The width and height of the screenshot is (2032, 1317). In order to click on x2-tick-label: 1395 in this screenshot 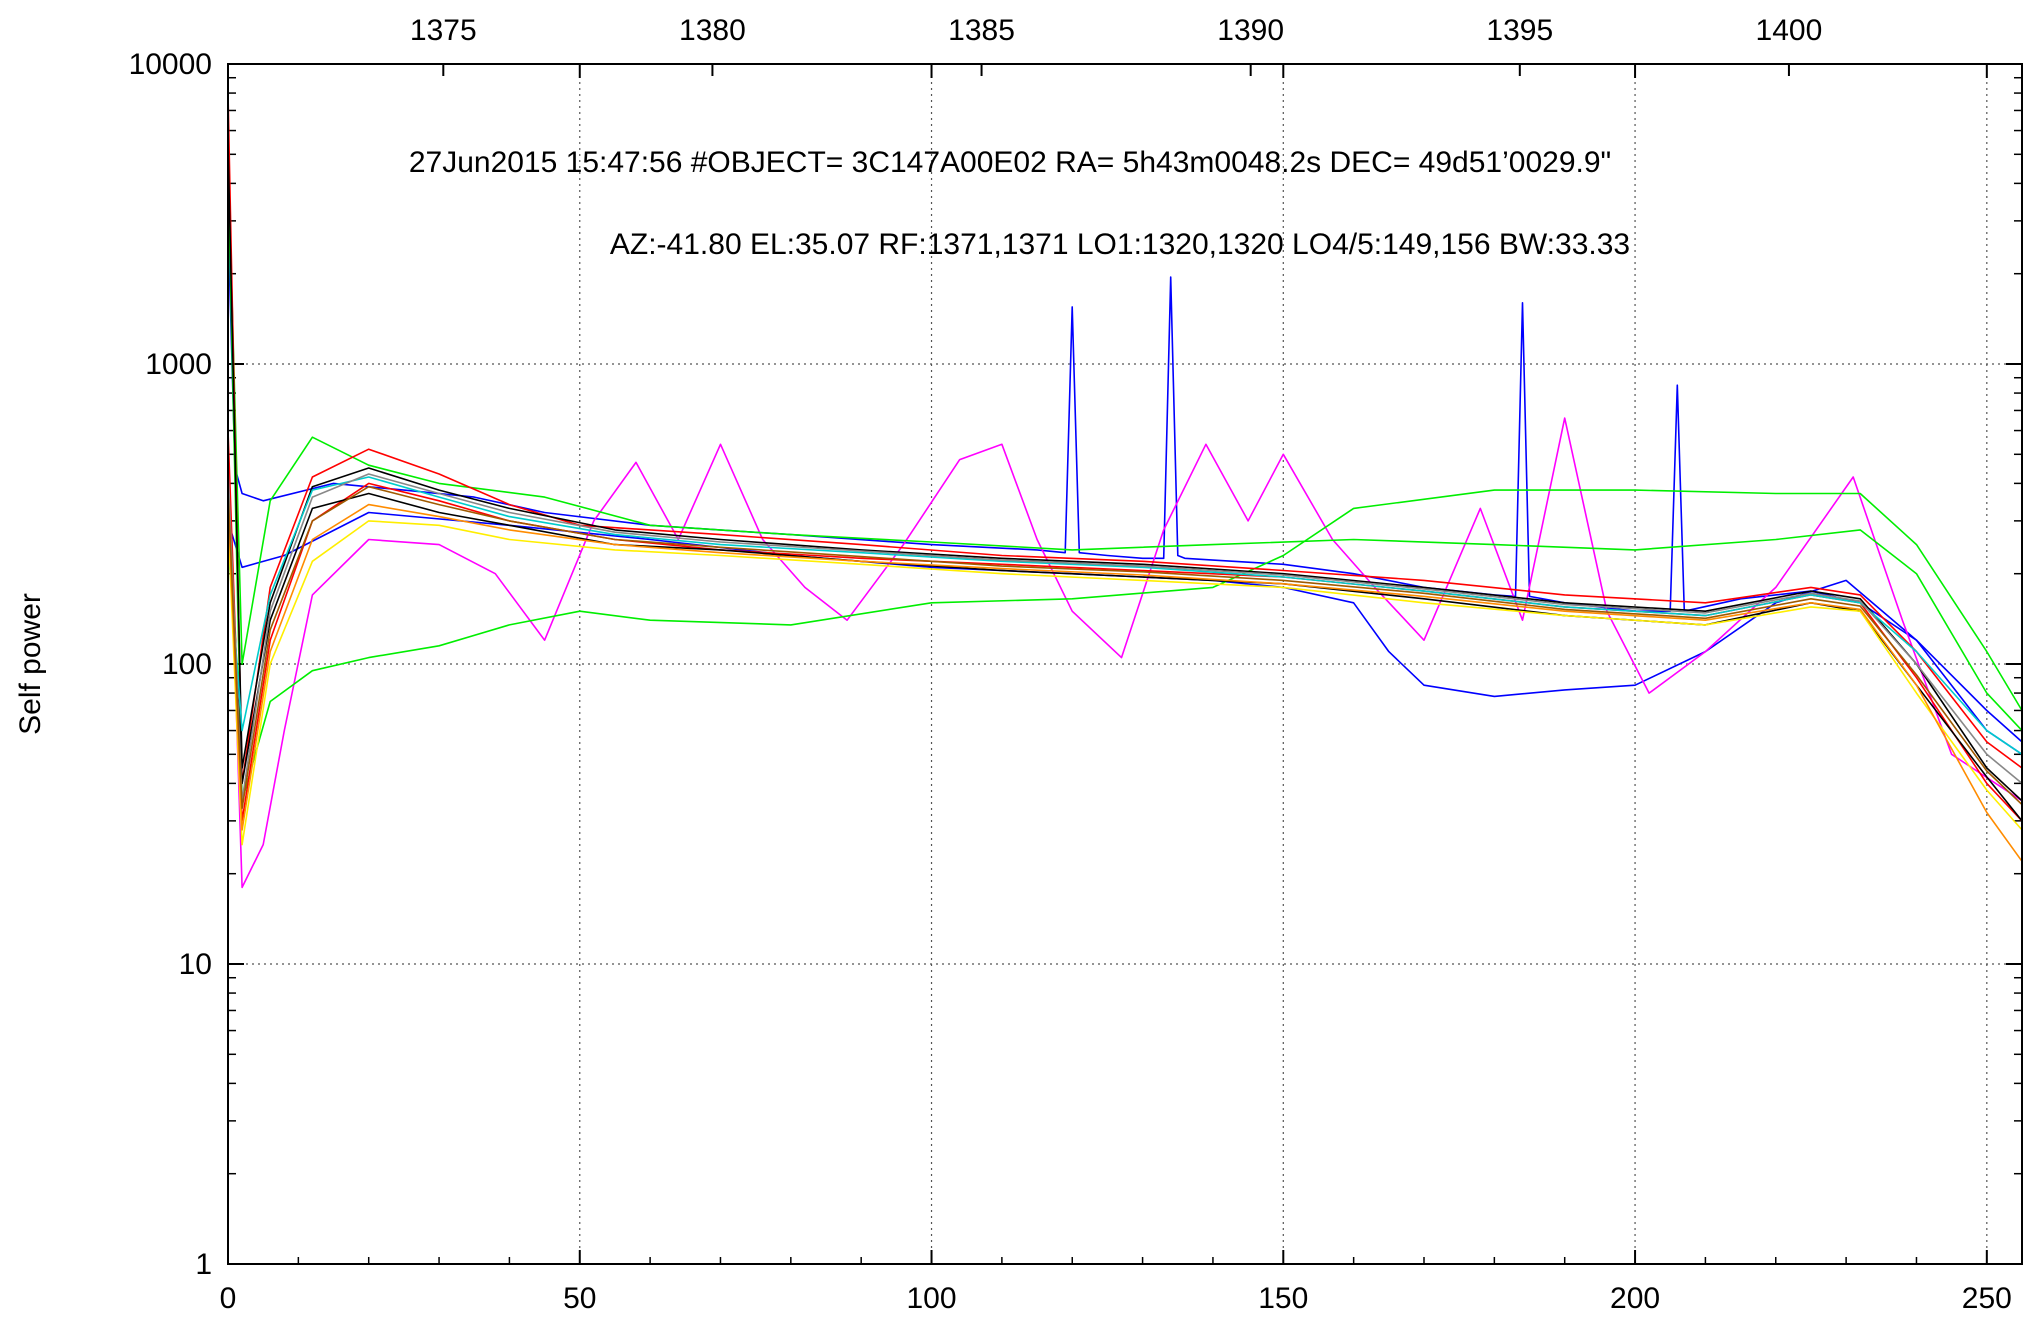, I will do `click(1519, 30)`.